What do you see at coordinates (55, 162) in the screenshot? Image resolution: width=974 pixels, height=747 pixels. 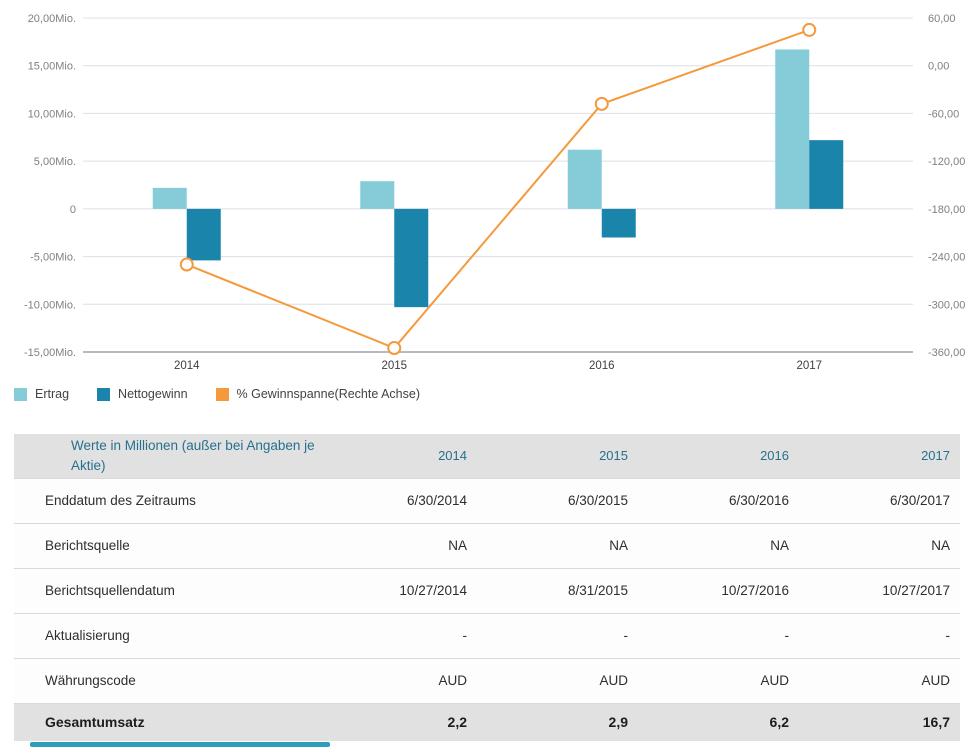 I see `left-axis-tick-label: 5,00Mio.` at bounding box center [55, 162].